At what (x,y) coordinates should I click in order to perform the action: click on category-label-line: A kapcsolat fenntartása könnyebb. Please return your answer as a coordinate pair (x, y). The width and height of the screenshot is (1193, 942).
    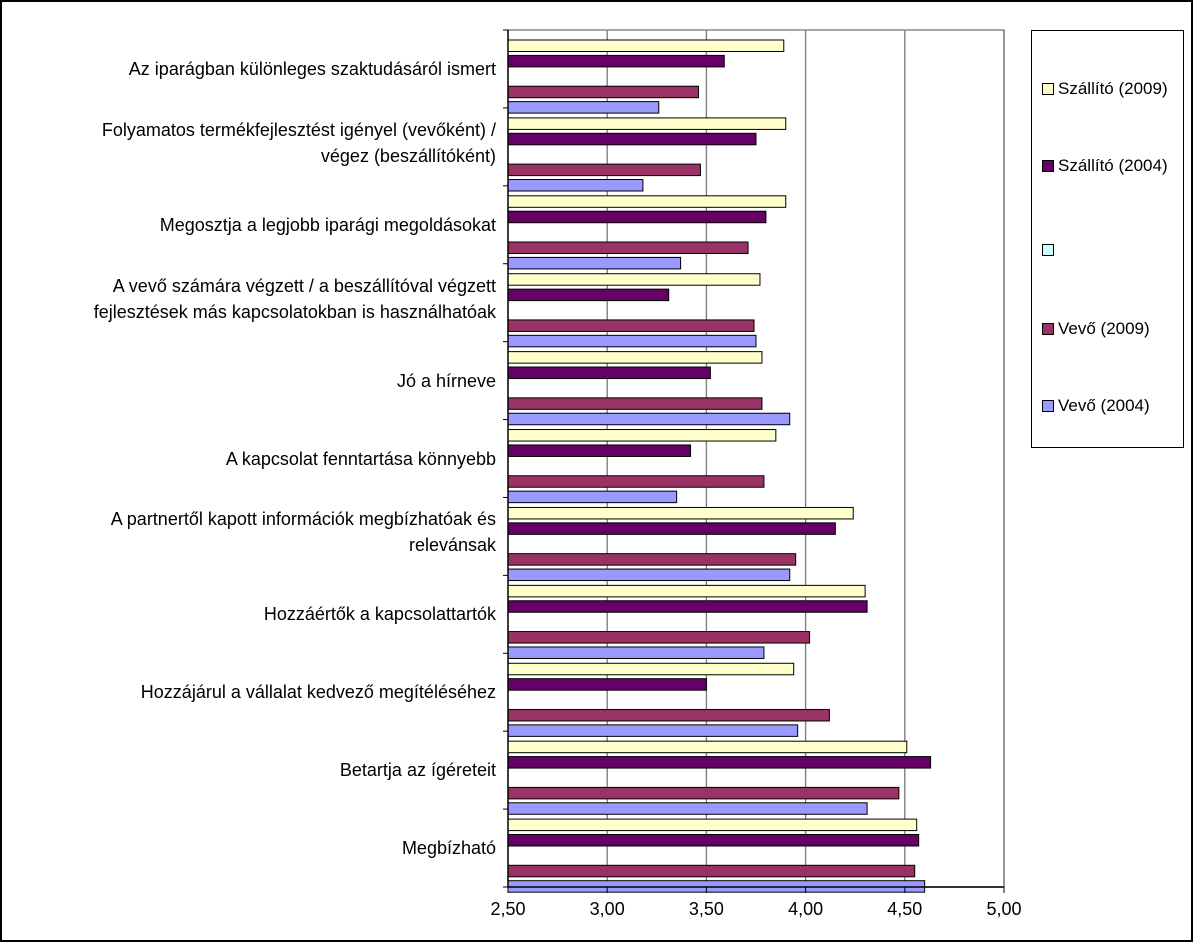
    Looking at the image, I should click on (360, 458).